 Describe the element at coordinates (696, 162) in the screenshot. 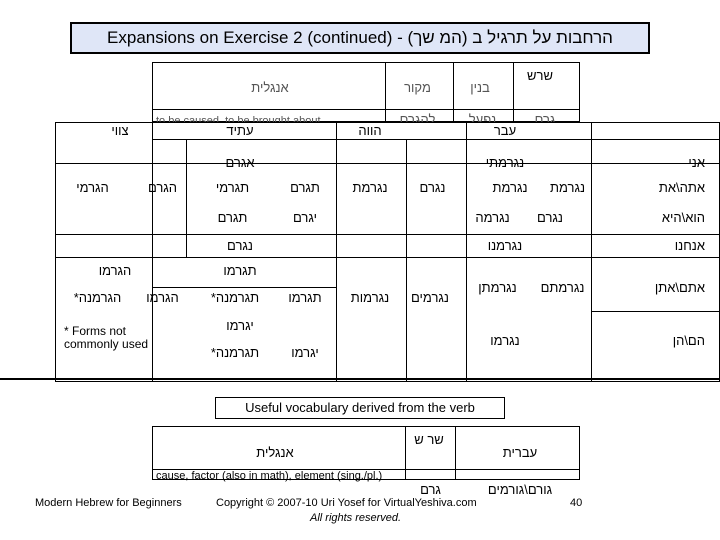

I see `pronoun-ani: אני` at that location.